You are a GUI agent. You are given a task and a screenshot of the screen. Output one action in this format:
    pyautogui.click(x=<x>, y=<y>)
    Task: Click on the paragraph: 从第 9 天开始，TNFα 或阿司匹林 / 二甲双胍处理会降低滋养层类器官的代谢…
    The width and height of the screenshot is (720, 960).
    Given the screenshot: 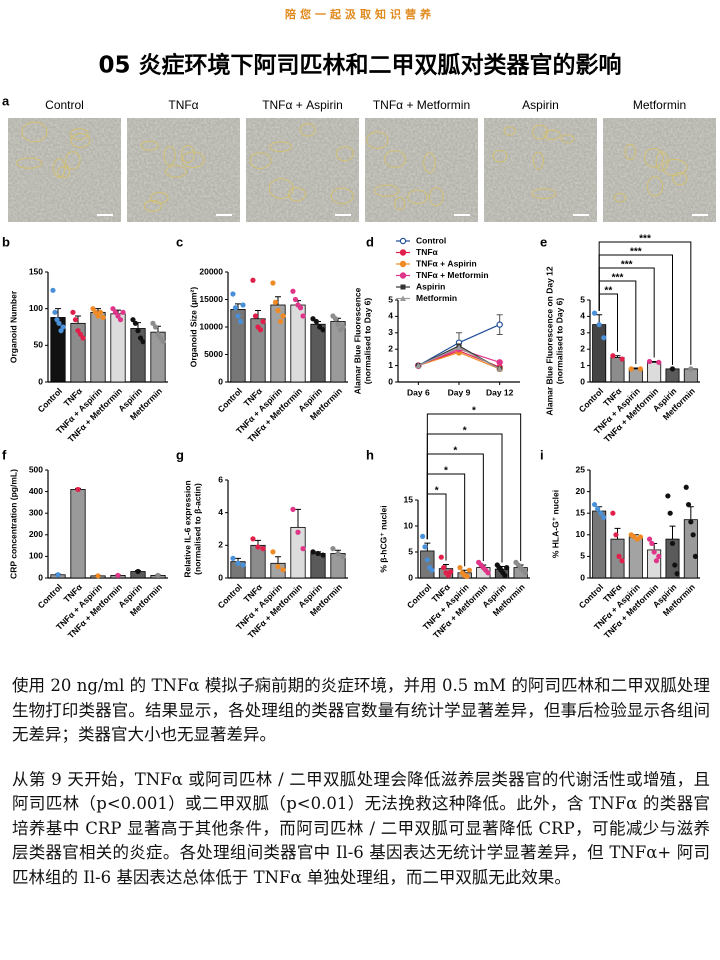 What is the action you would take?
    pyautogui.click(x=361, y=828)
    